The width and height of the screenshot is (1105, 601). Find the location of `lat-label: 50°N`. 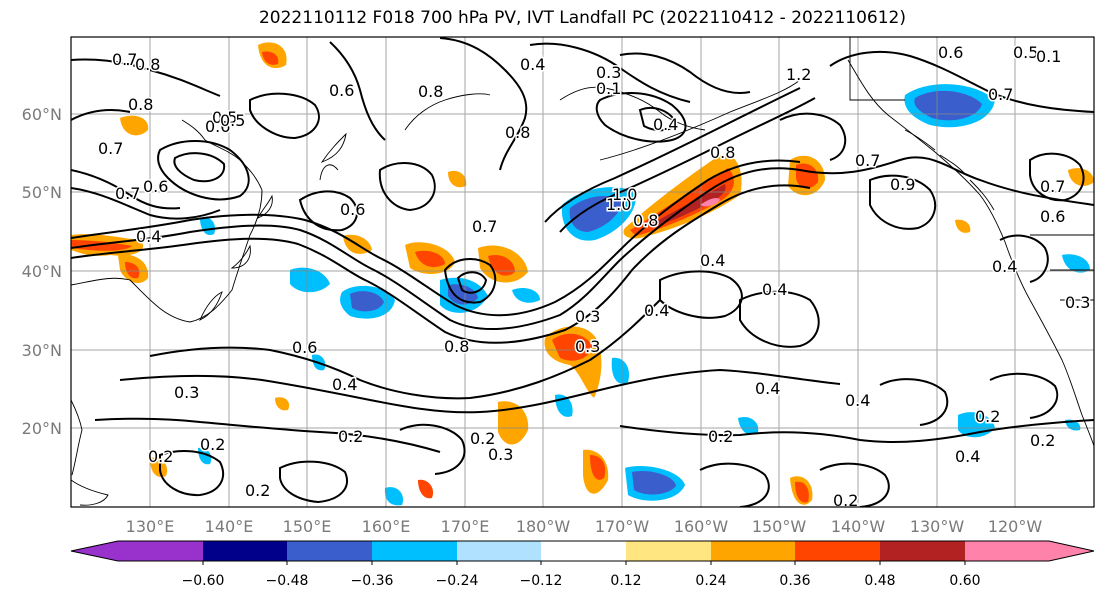

lat-label: 50°N is located at coordinates (42, 192).